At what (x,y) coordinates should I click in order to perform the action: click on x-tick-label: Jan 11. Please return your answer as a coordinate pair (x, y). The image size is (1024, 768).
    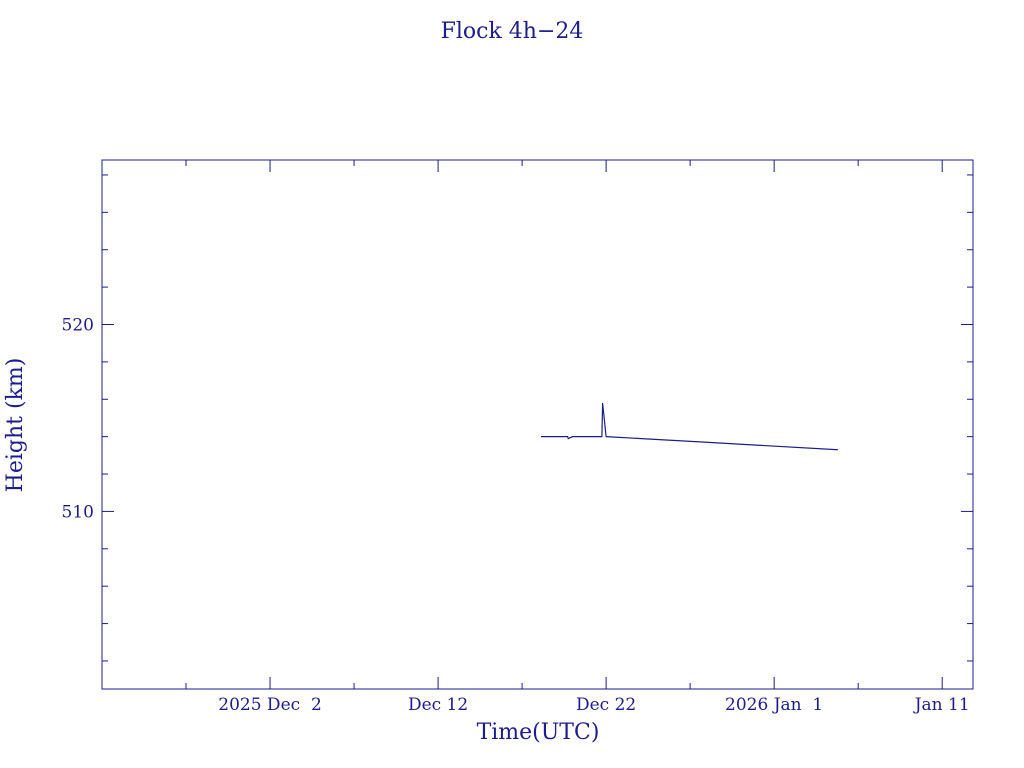
    Looking at the image, I should click on (941, 705).